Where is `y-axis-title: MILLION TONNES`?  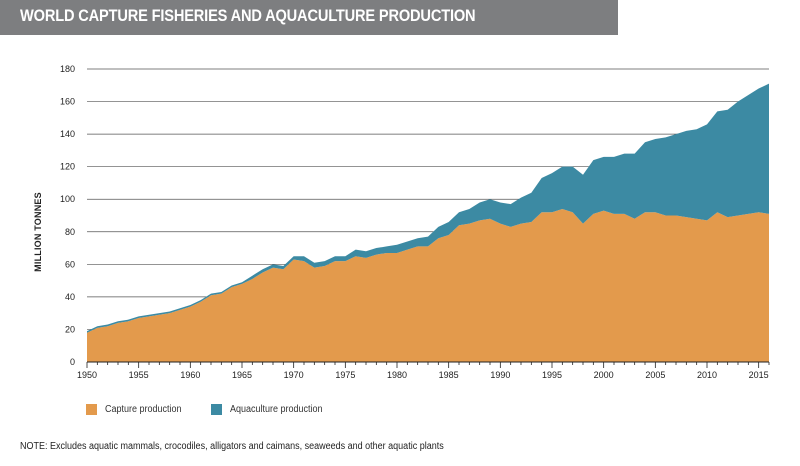
y-axis-title: MILLION TONNES is located at coordinates (38, 232).